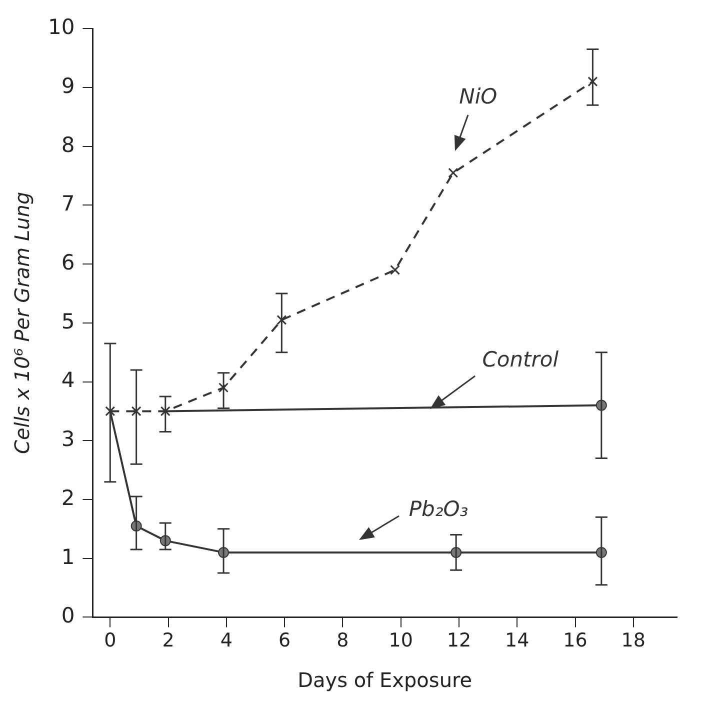 This screenshot has height=706, width=705. Describe the element at coordinates (68, 86) in the screenshot. I see `y-tick-label: 9` at that location.